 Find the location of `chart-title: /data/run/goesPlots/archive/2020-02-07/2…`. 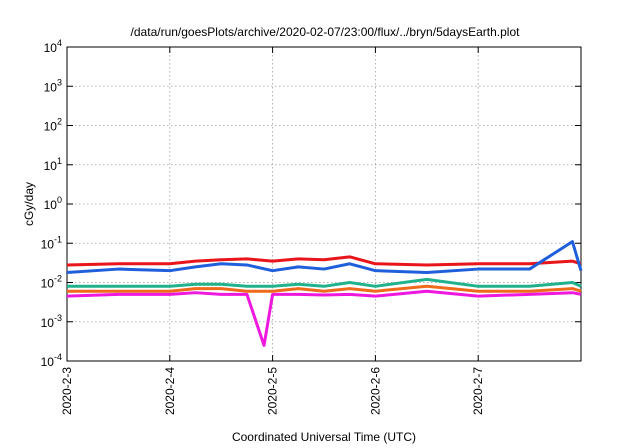

chart-title: /data/run/goesPlots/archive/2020-02-07/2… is located at coordinates (326, 32).